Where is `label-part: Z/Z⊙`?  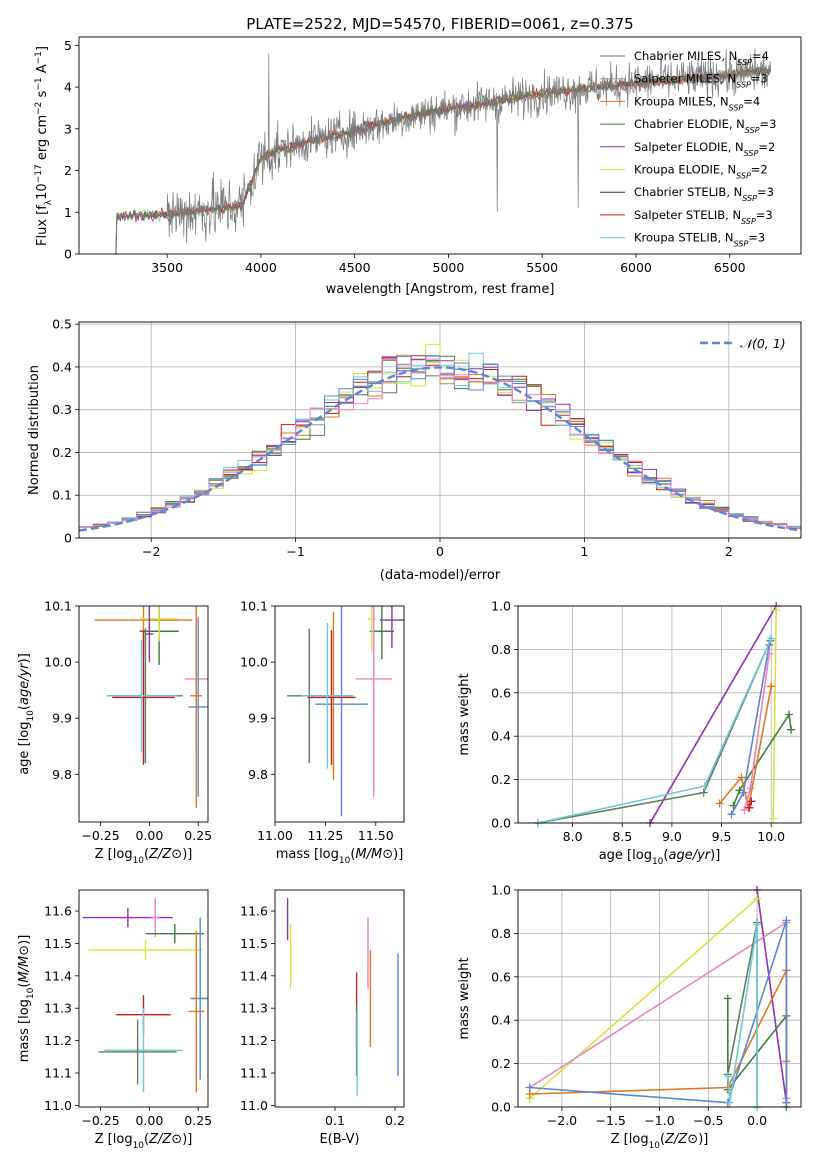
label-part: Z/Z⊙ is located at coordinates (681, 1139).